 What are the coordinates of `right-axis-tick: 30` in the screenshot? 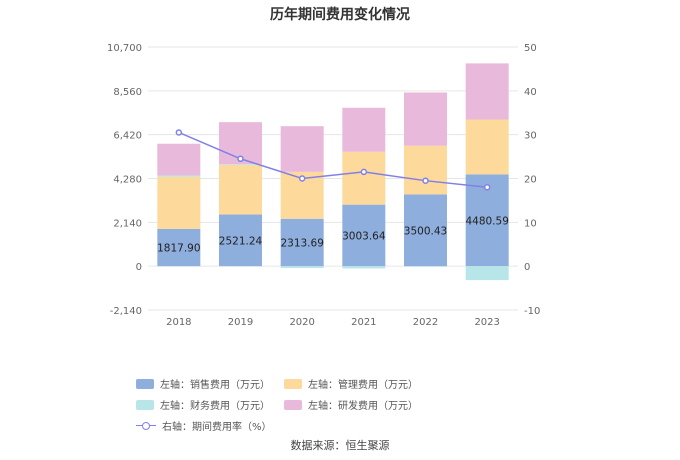 It's located at (530, 136).